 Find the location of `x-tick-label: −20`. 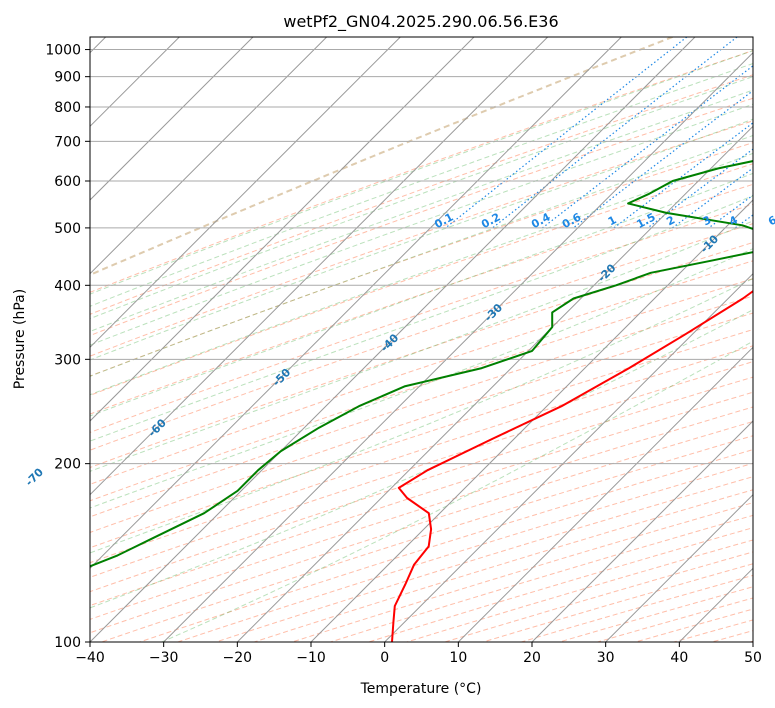

x-tick-label: −20 is located at coordinates (238, 658).